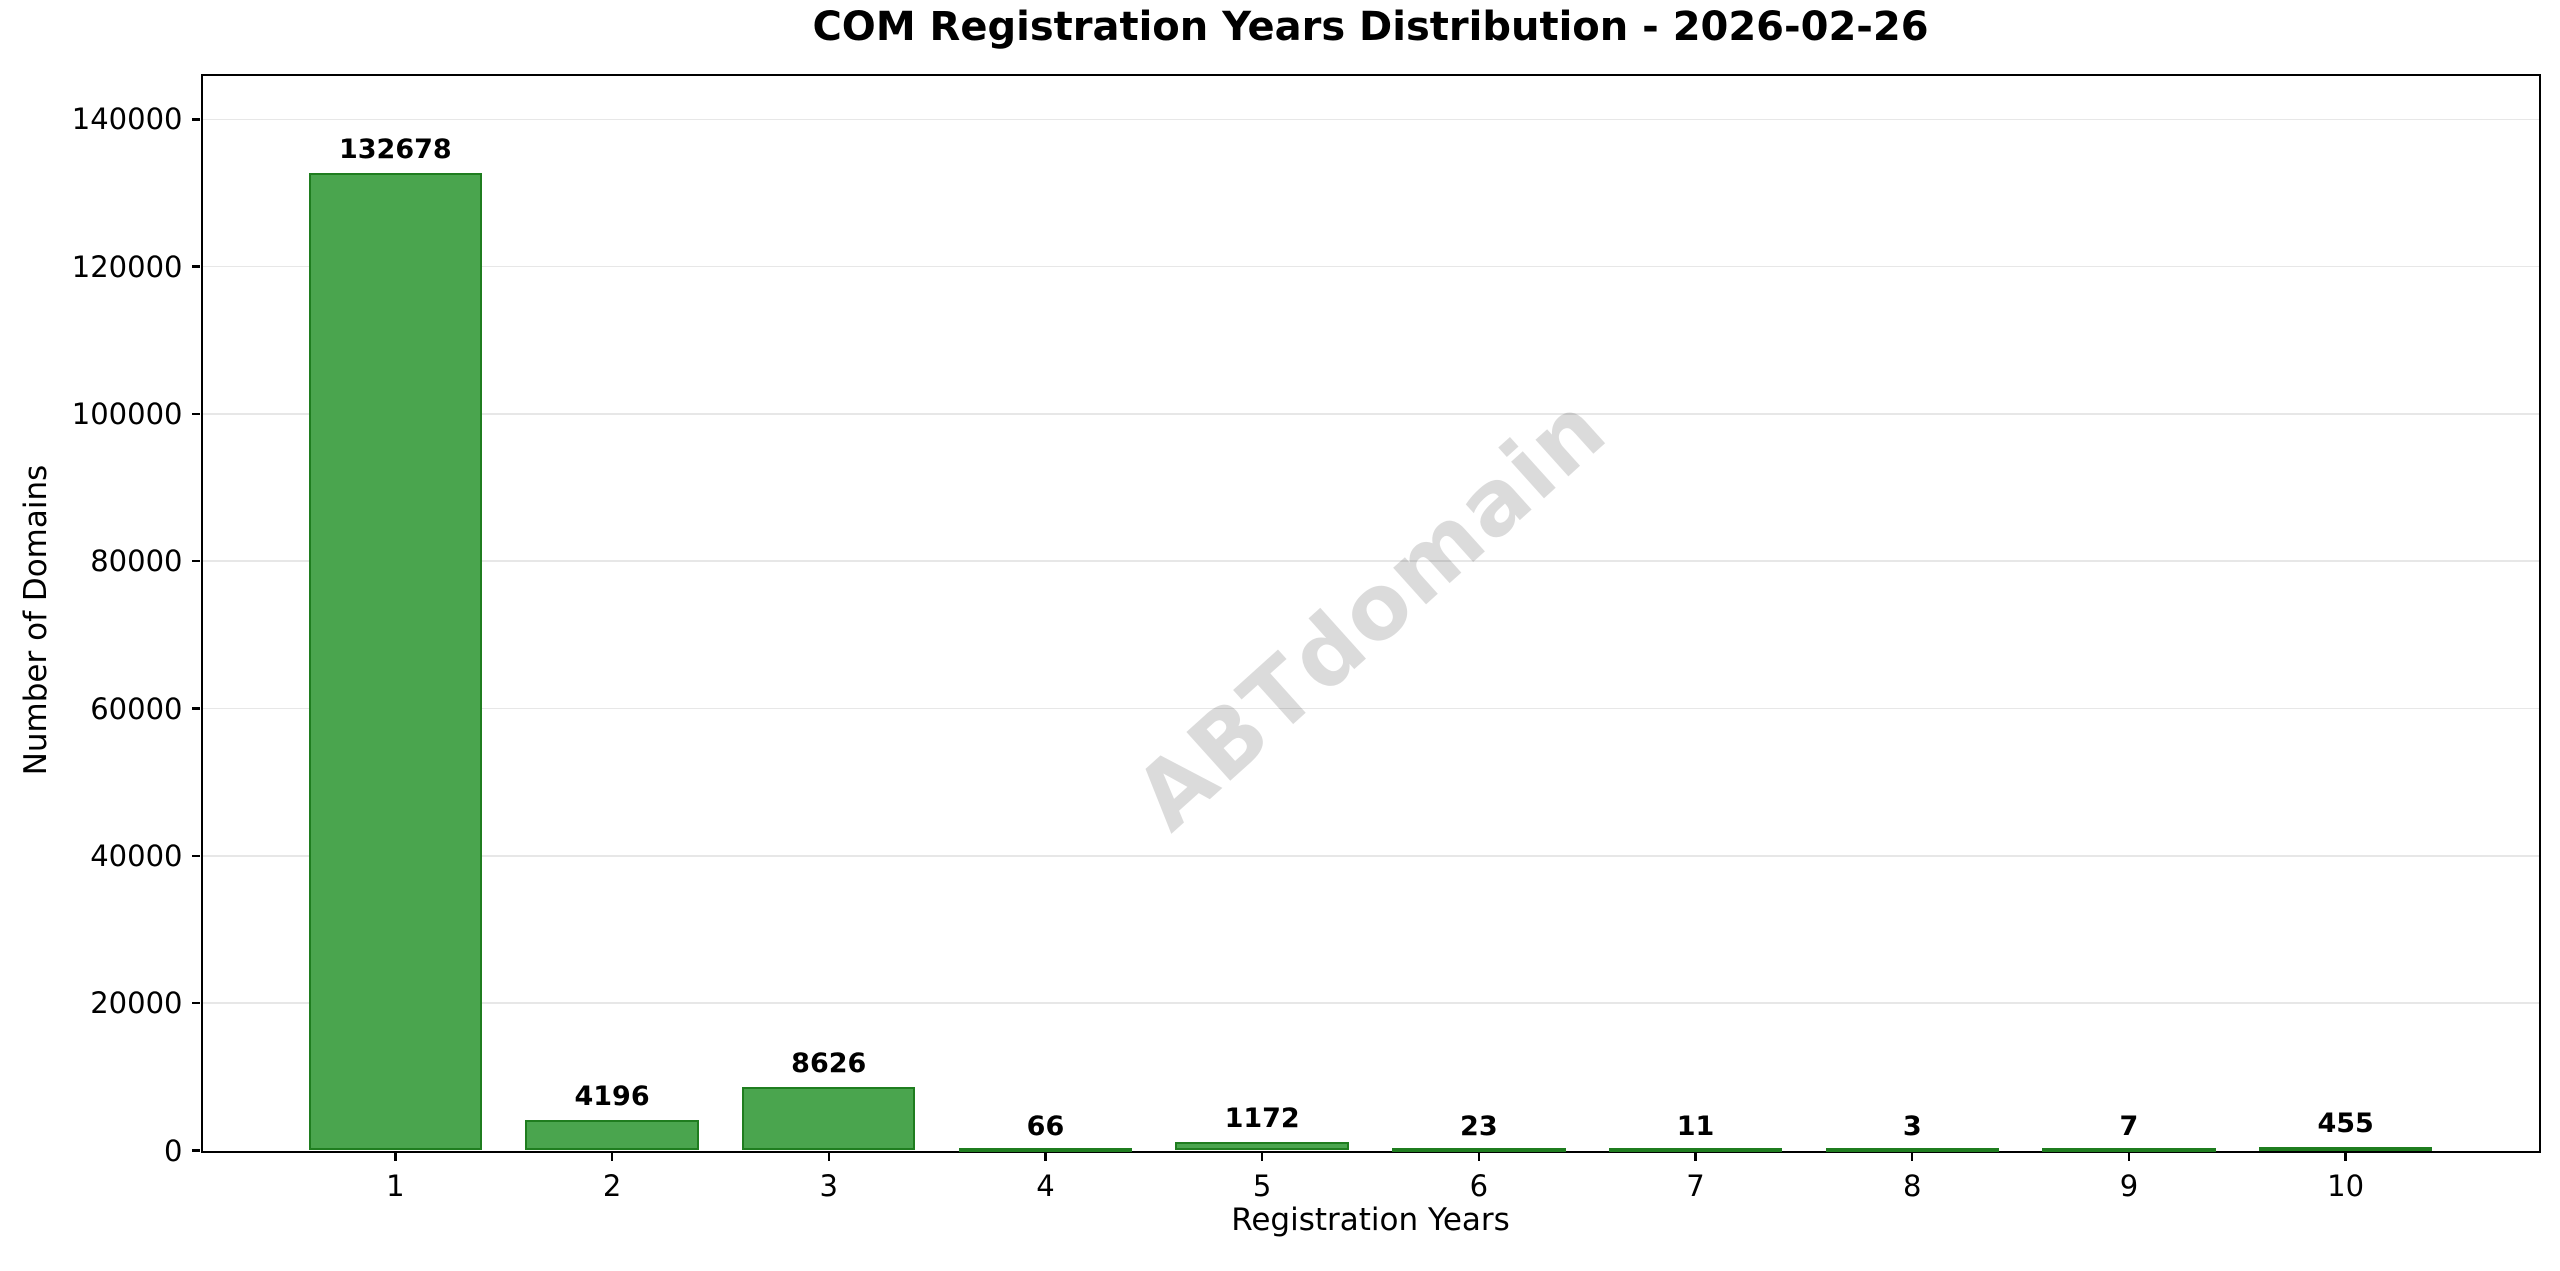  Describe the element at coordinates (828, 1185) in the screenshot. I see `x-tick-label: 3` at that location.